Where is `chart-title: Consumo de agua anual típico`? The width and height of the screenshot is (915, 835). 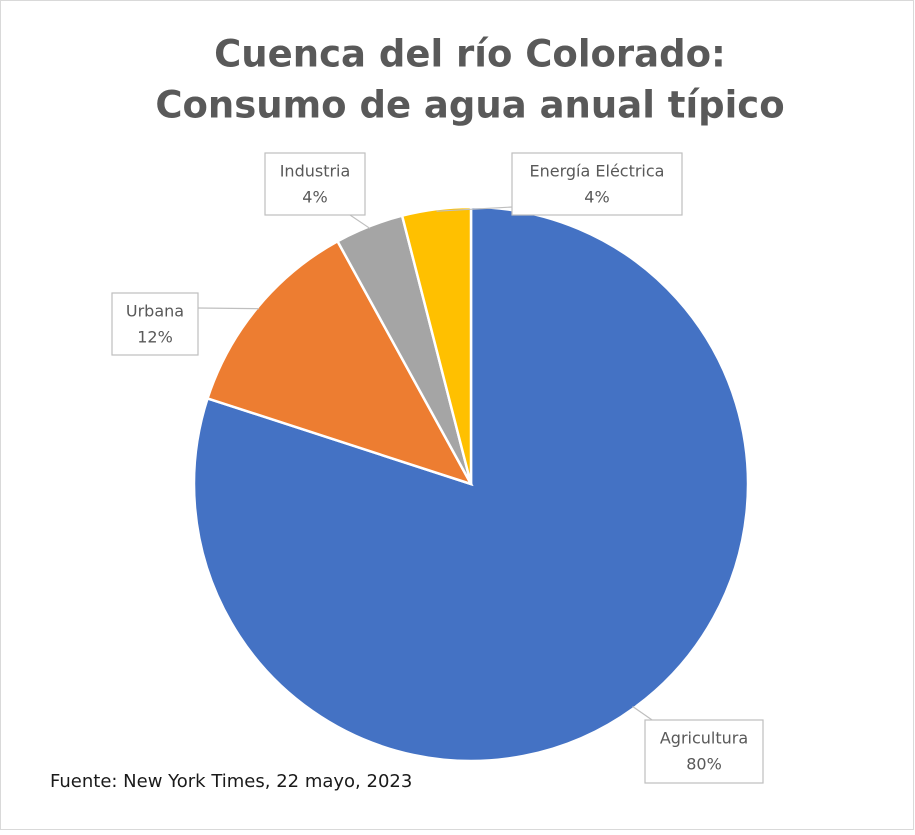 chart-title: Consumo de agua anual típico is located at coordinates (469, 105).